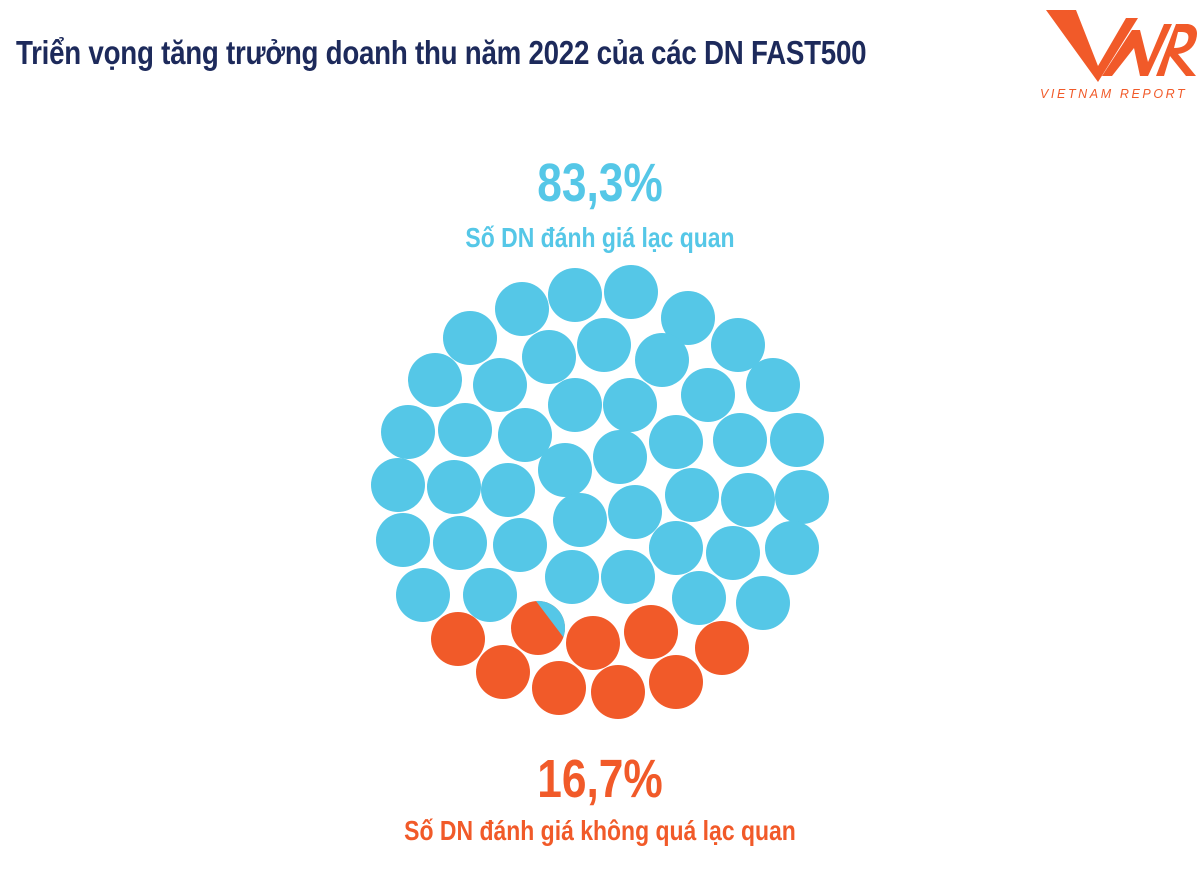 The width and height of the screenshot is (1200, 888). What do you see at coordinates (1113, 94) in the screenshot?
I see `svg-text: VIETNAM REPORT` at bounding box center [1113, 94].